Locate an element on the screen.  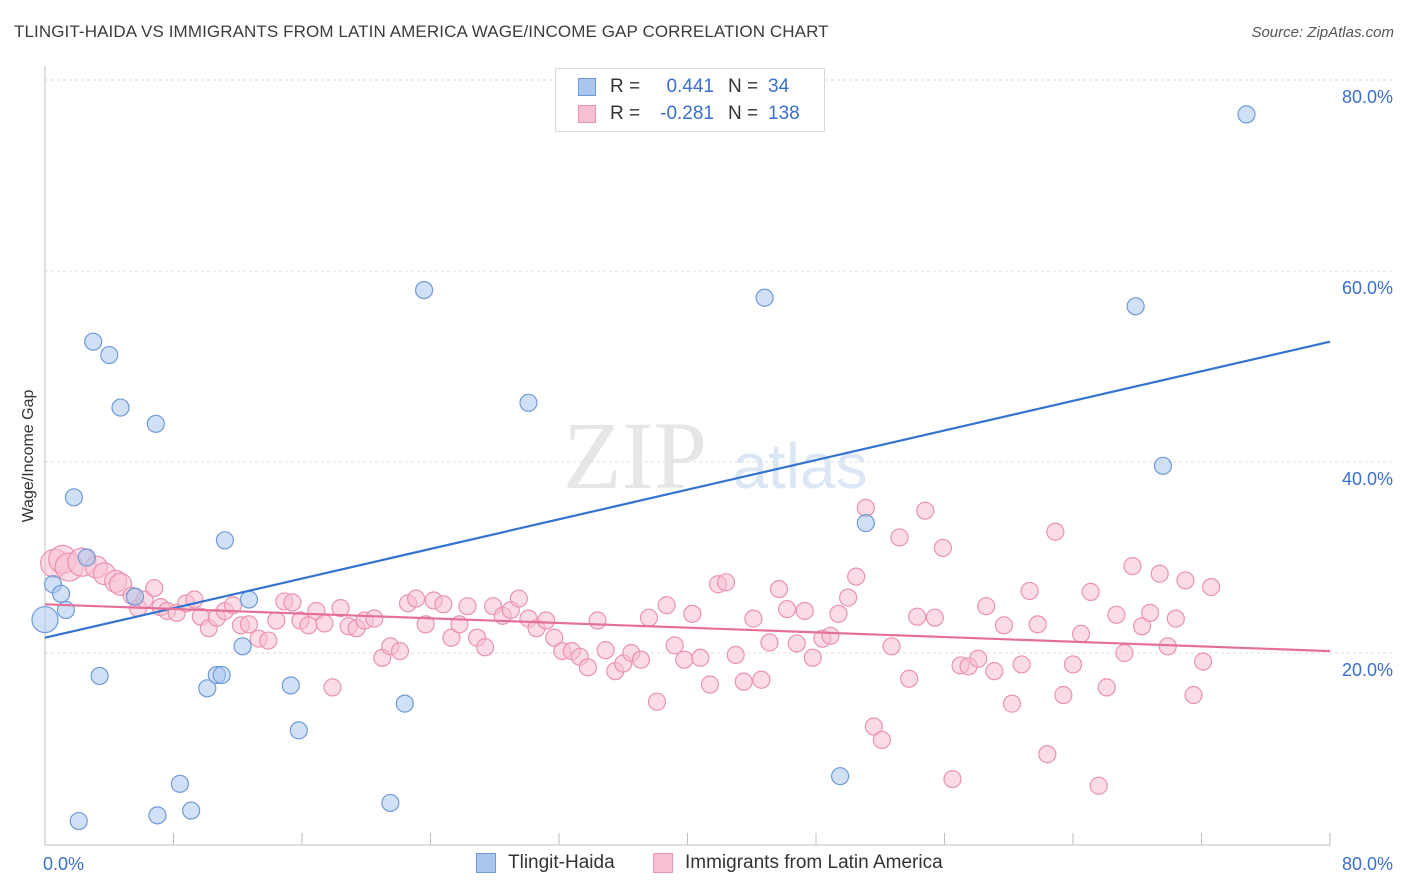
legend-label: Immigrants from Latin America is located at coordinates (814, 862).